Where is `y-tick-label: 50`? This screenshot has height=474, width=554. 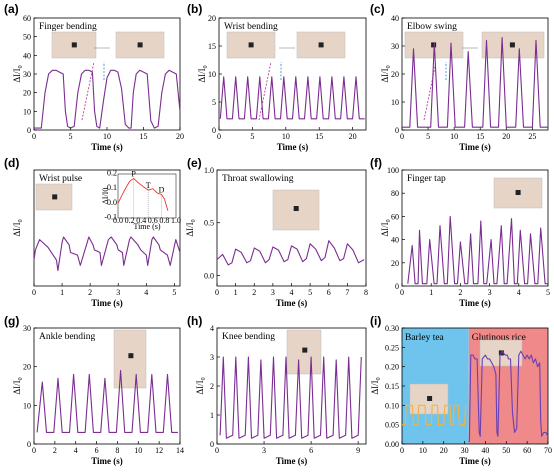 y-tick-label: 50 is located at coordinates (27, 37).